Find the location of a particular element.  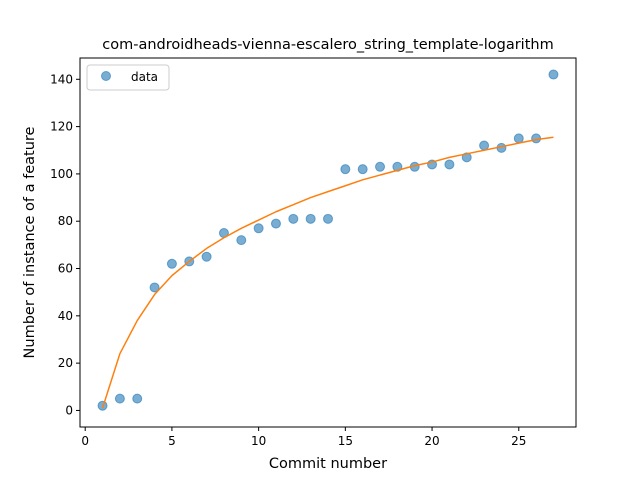

x-tick-label: 5 is located at coordinates (172, 441).